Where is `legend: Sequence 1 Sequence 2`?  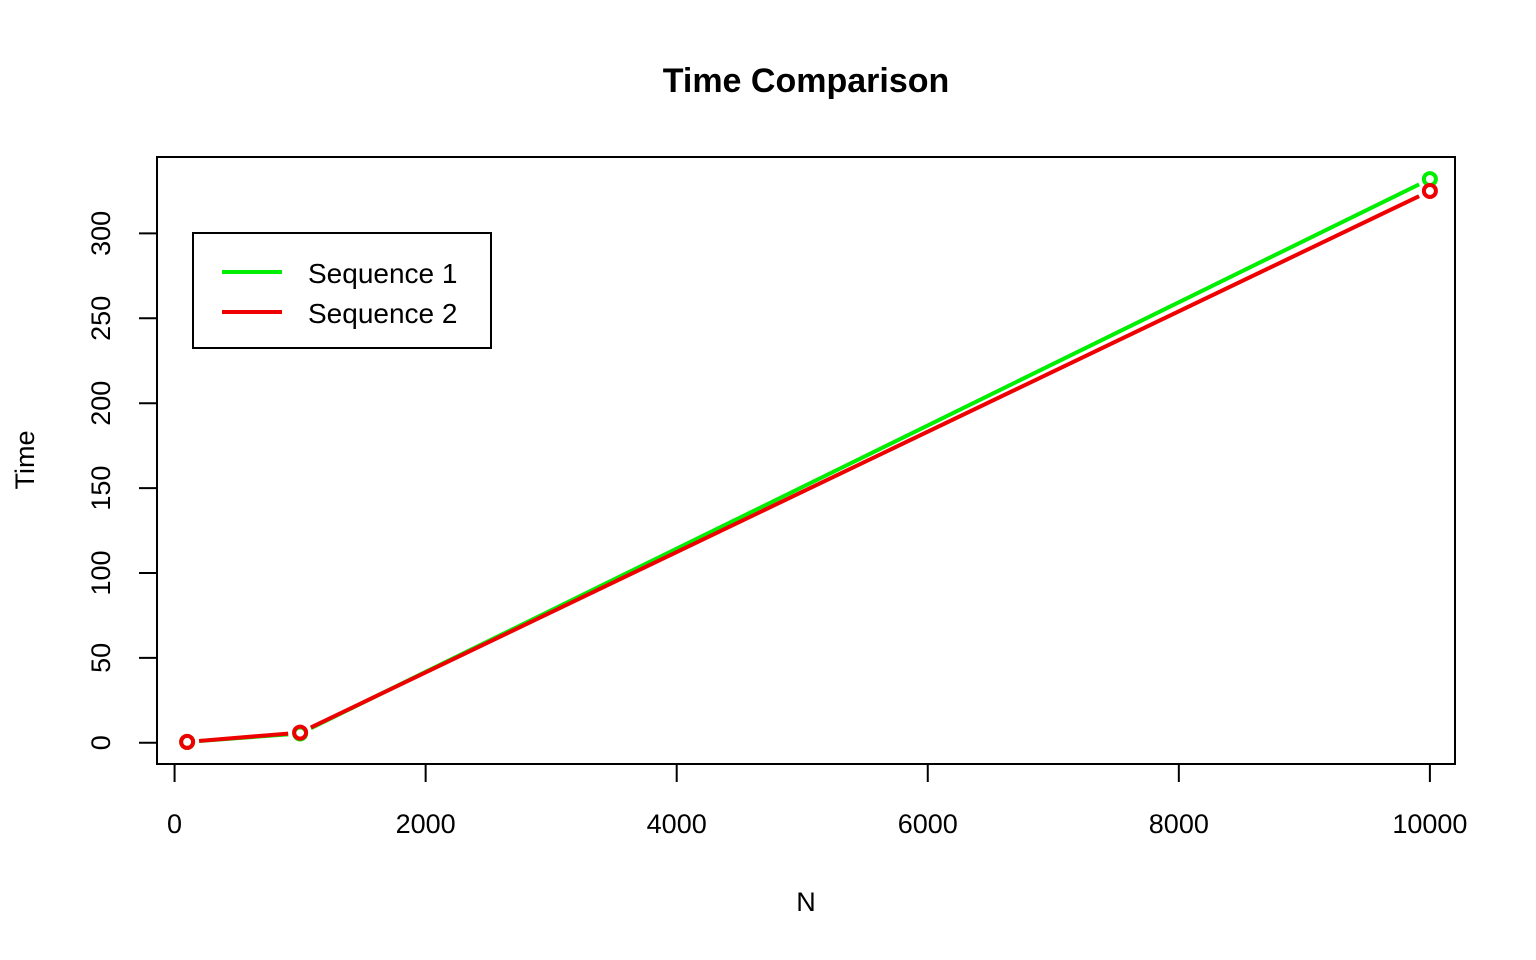
legend: Sequence 1 Sequence 2 is located at coordinates (342, 290).